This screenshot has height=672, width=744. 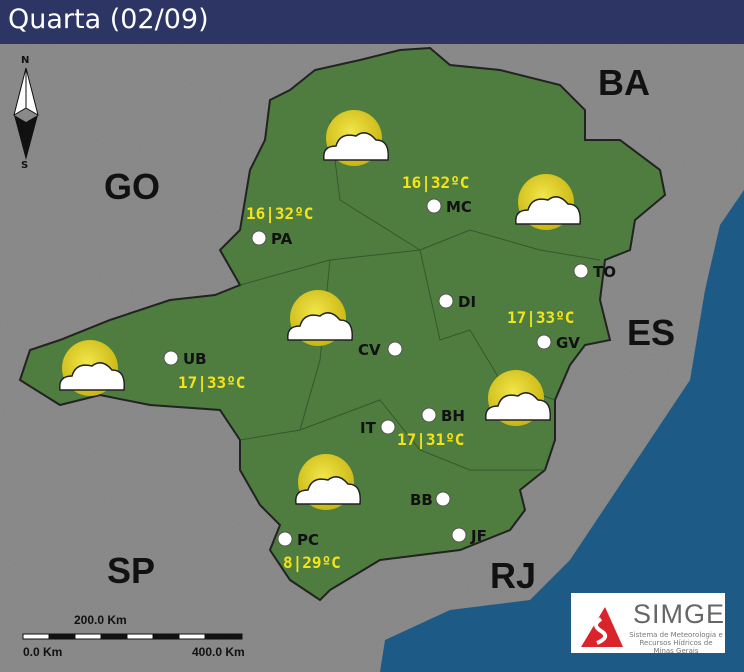 I want to click on scale-start-label: 0.0 Km, so click(x=43, y=652).